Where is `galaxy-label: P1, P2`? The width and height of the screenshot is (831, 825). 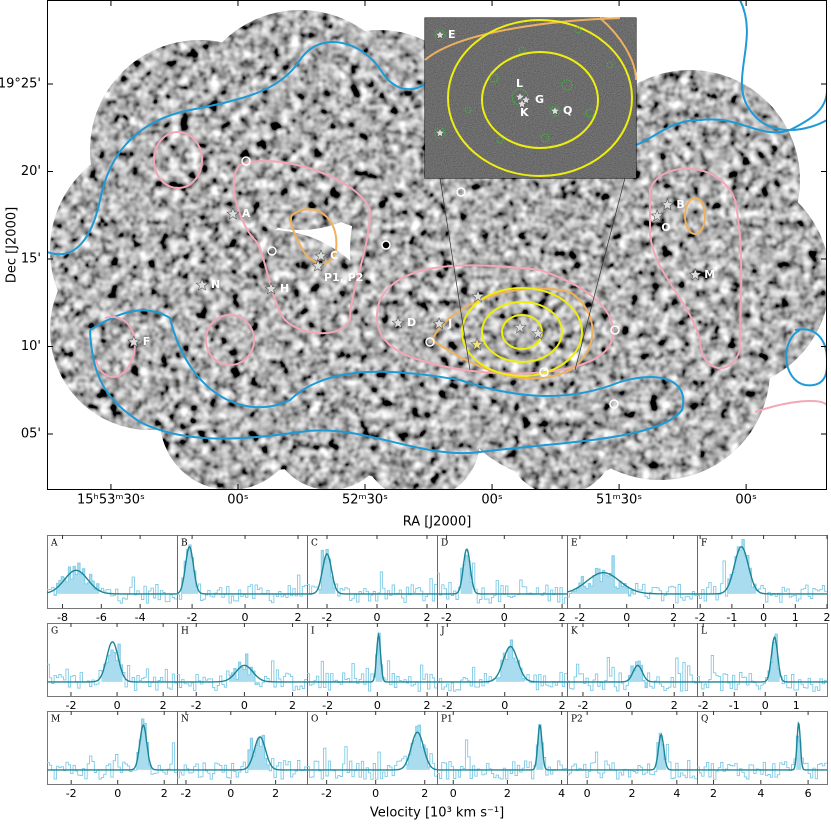 galaxy-label: P1, P2 is located at coordinates (343, 277).